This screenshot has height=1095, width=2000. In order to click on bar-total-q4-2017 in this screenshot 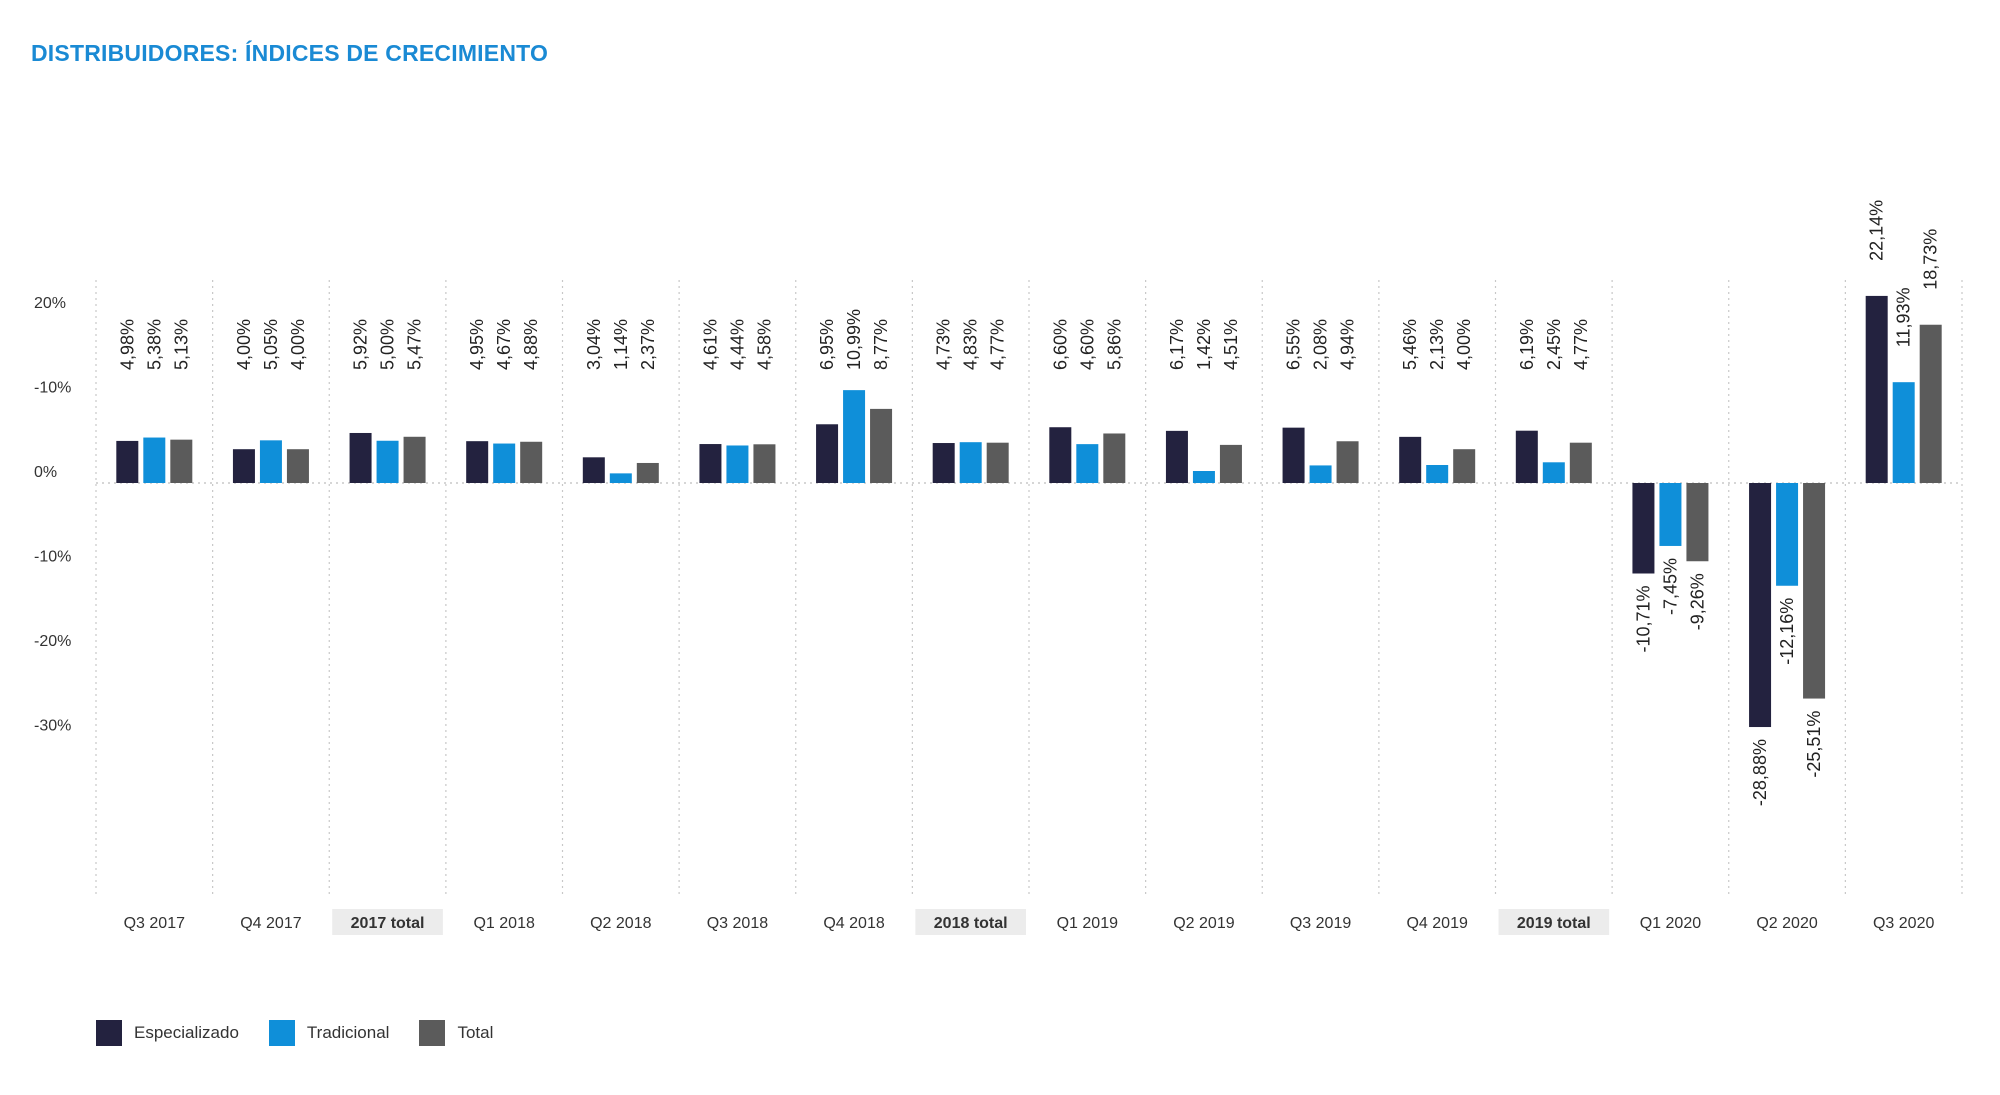, I will do `click(297, 466)`.